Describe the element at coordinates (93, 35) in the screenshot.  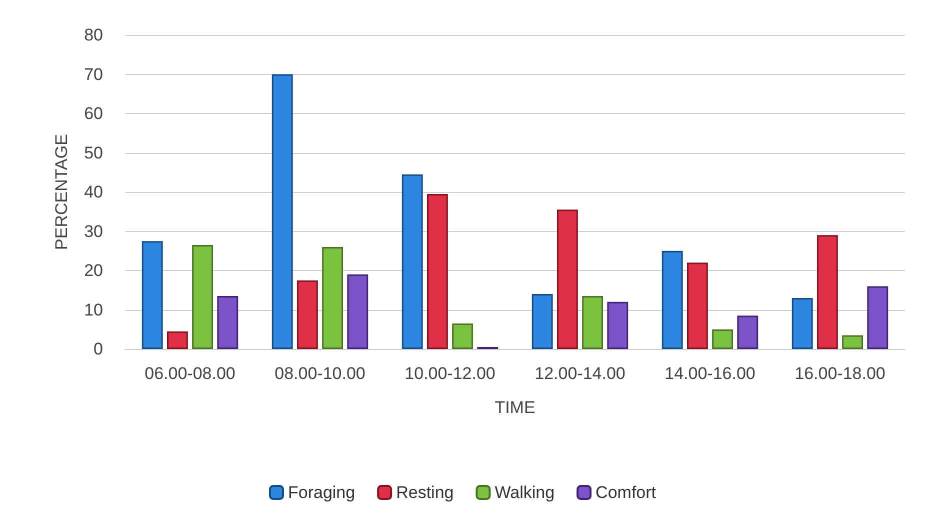
I see `y-tick-label: 80` at that location.